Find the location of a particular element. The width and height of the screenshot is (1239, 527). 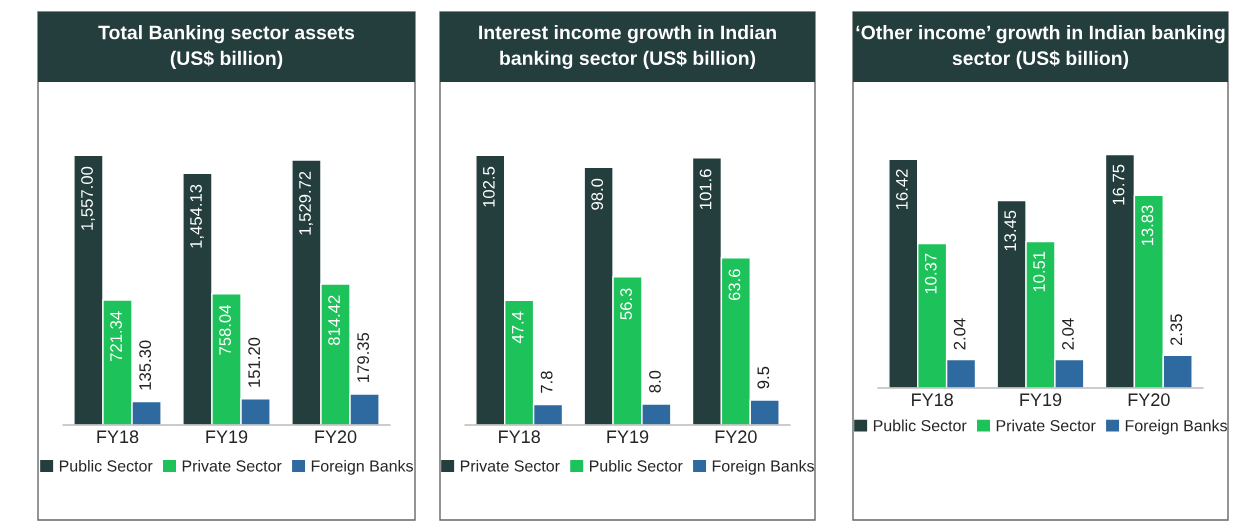

data-label: 7.8 is located at coordinates (546, 382).